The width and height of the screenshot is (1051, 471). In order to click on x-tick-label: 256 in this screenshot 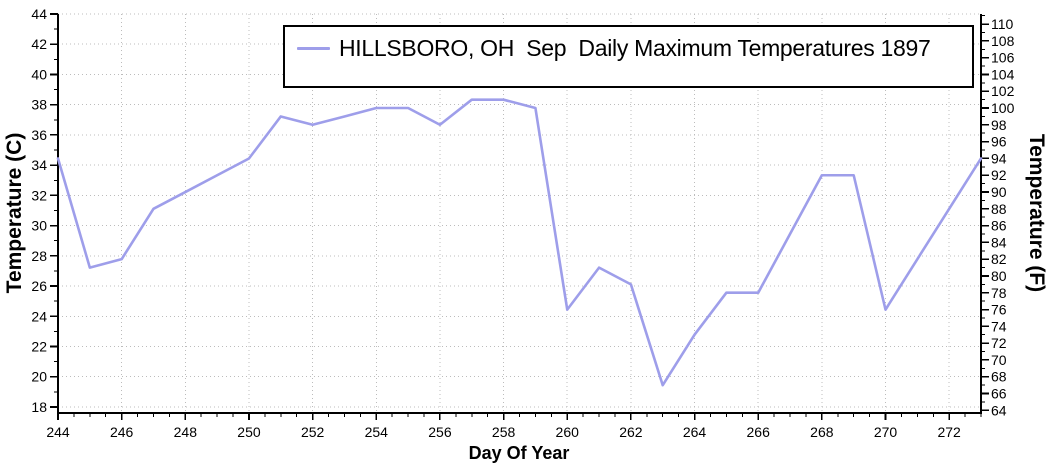, I will do `click(440, 432)`.